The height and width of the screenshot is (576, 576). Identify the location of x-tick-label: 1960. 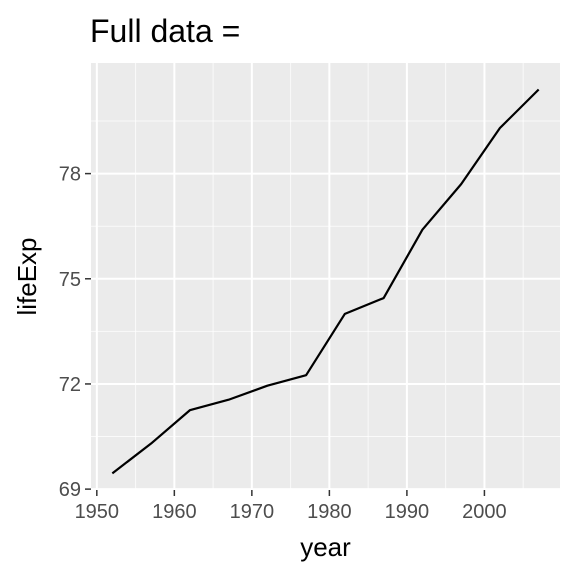
(174, 512).